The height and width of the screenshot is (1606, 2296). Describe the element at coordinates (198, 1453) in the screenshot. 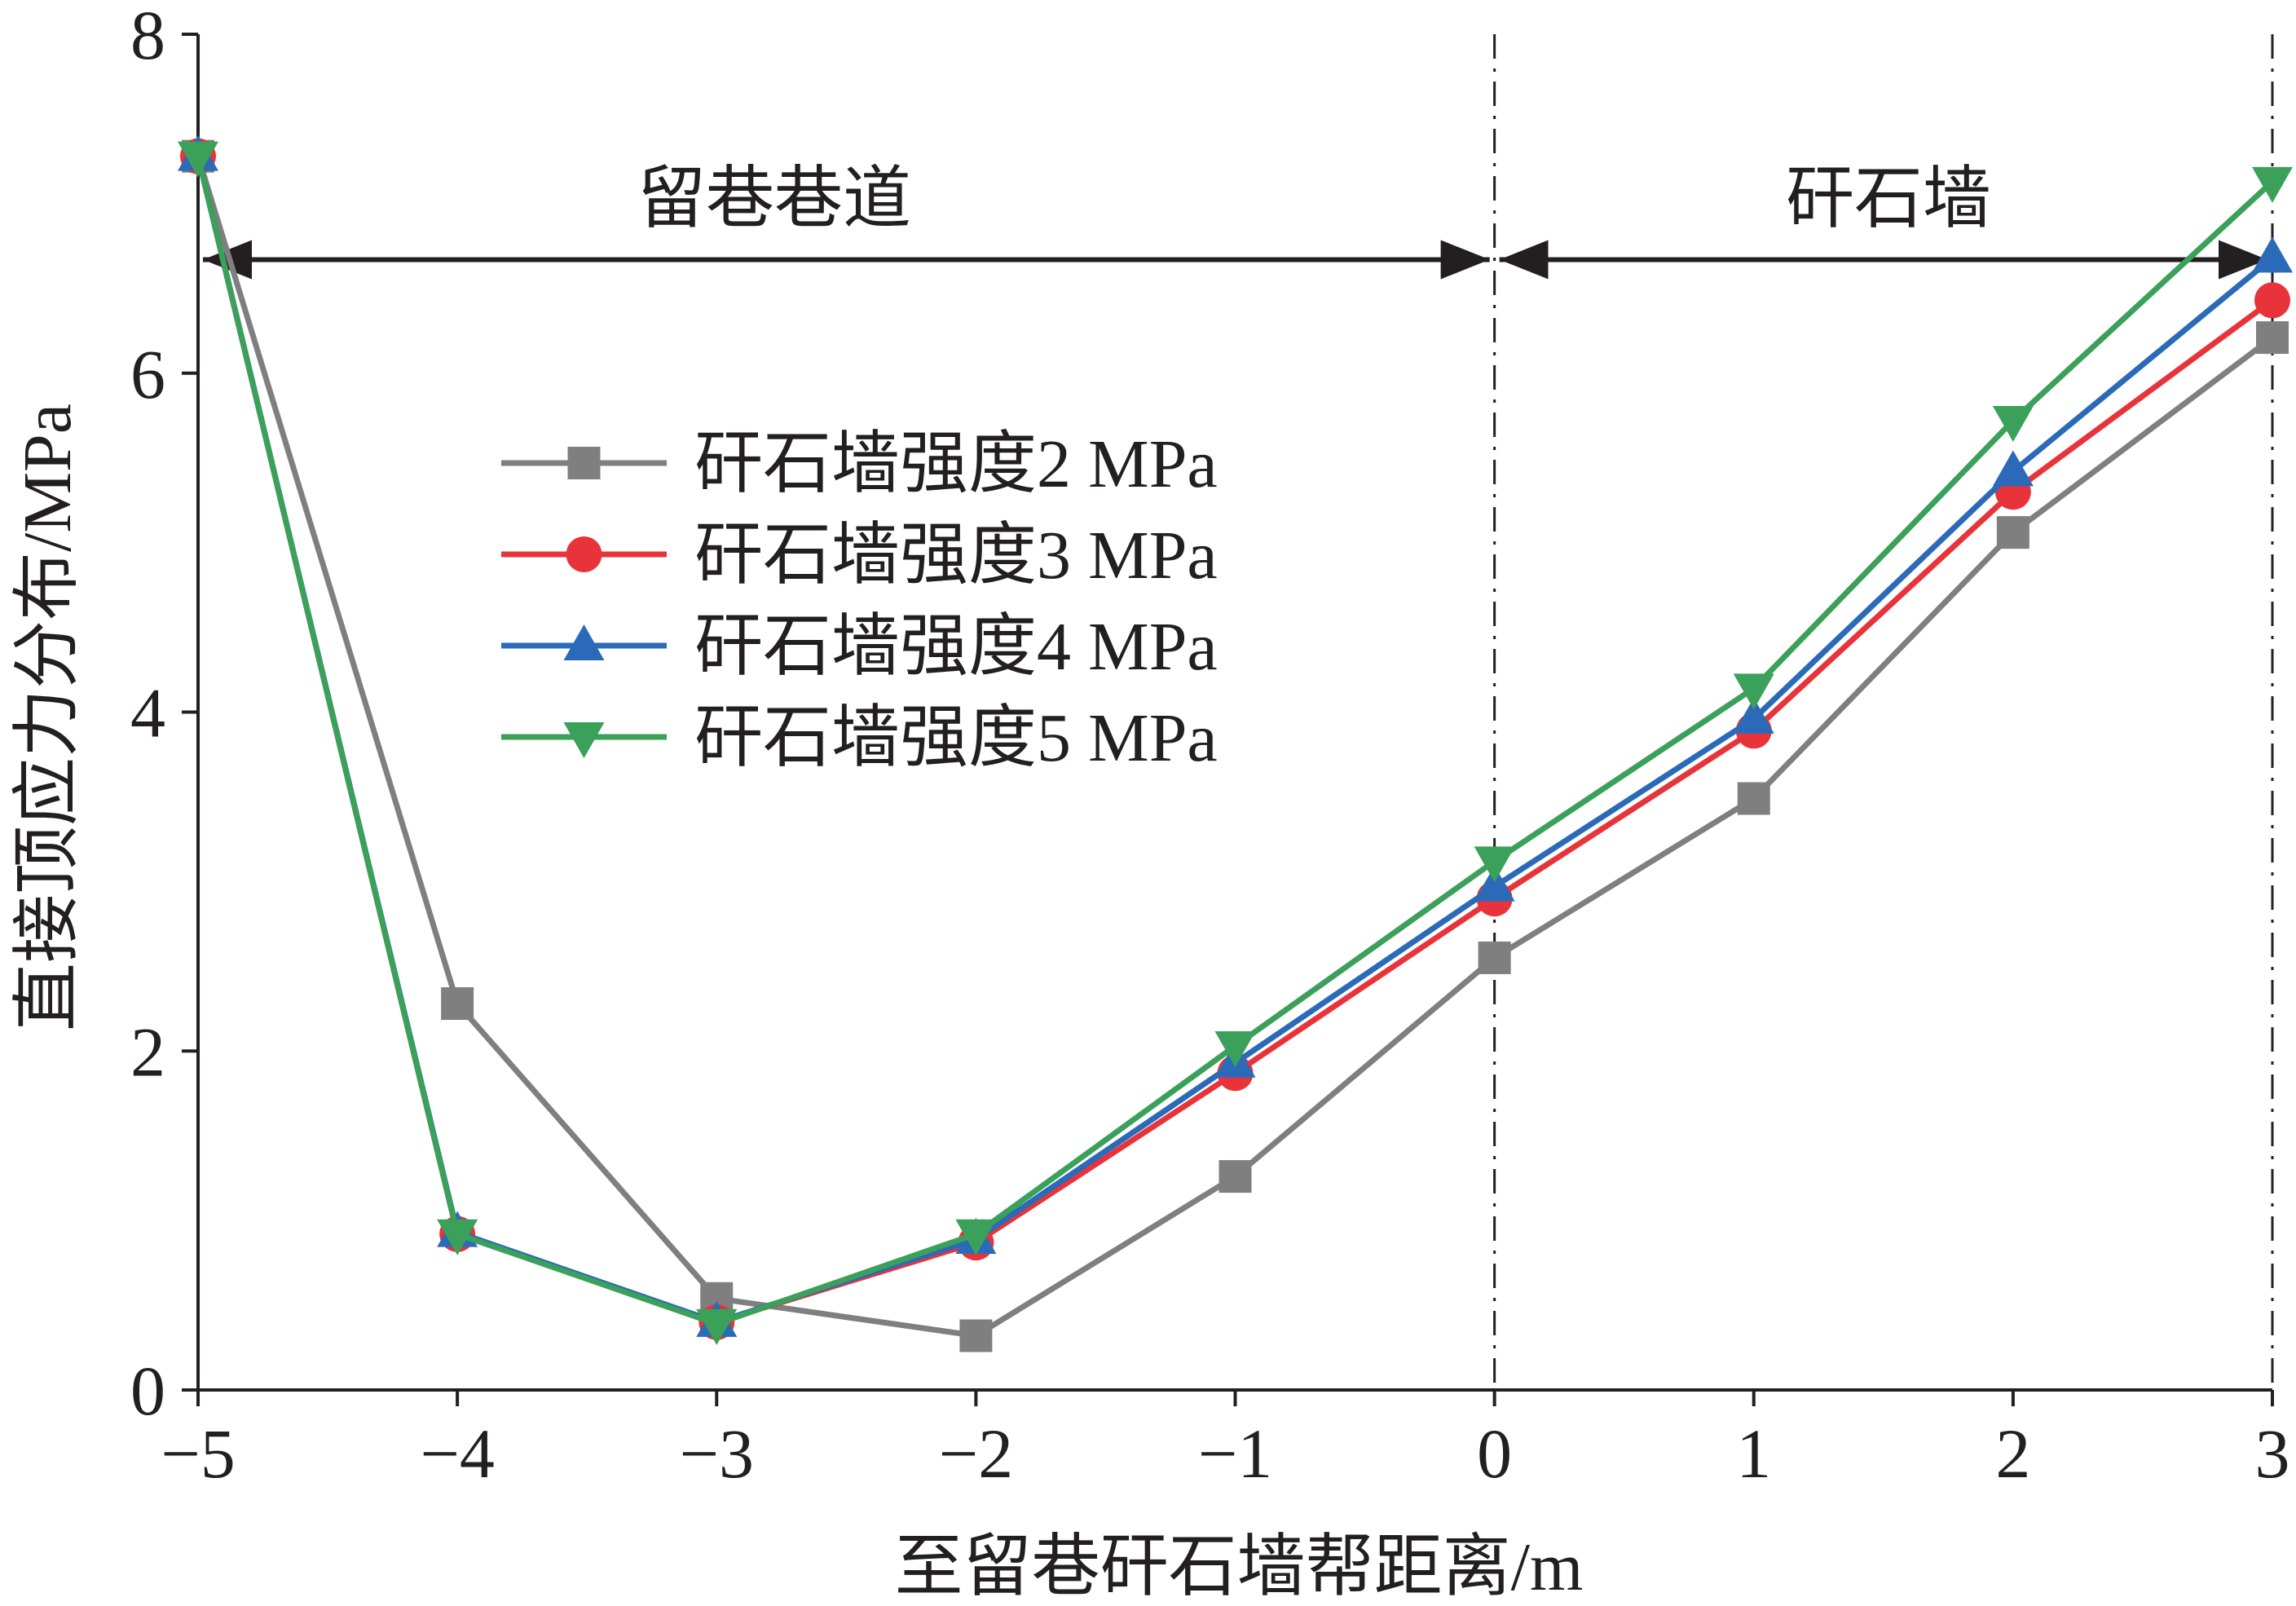

I see `x-tick-label: −5` at that location.